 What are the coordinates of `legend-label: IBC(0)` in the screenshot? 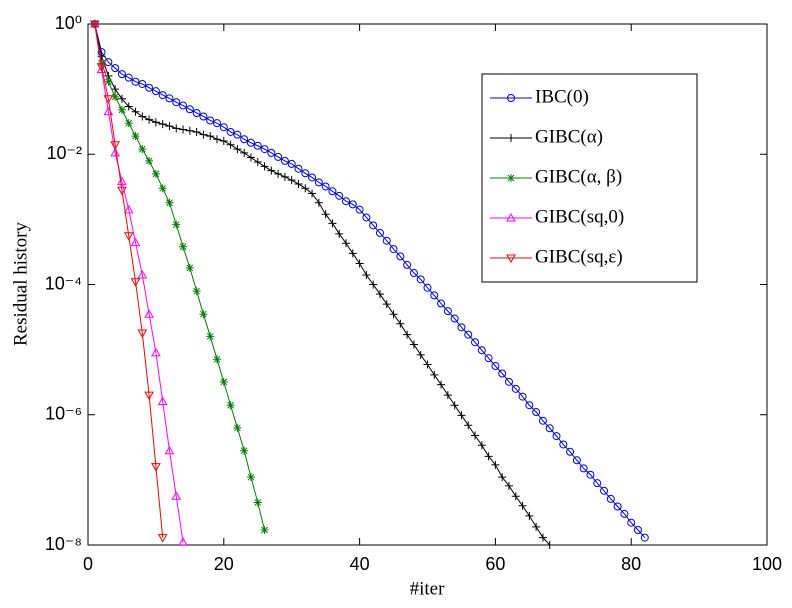 It's located at (562, 96).